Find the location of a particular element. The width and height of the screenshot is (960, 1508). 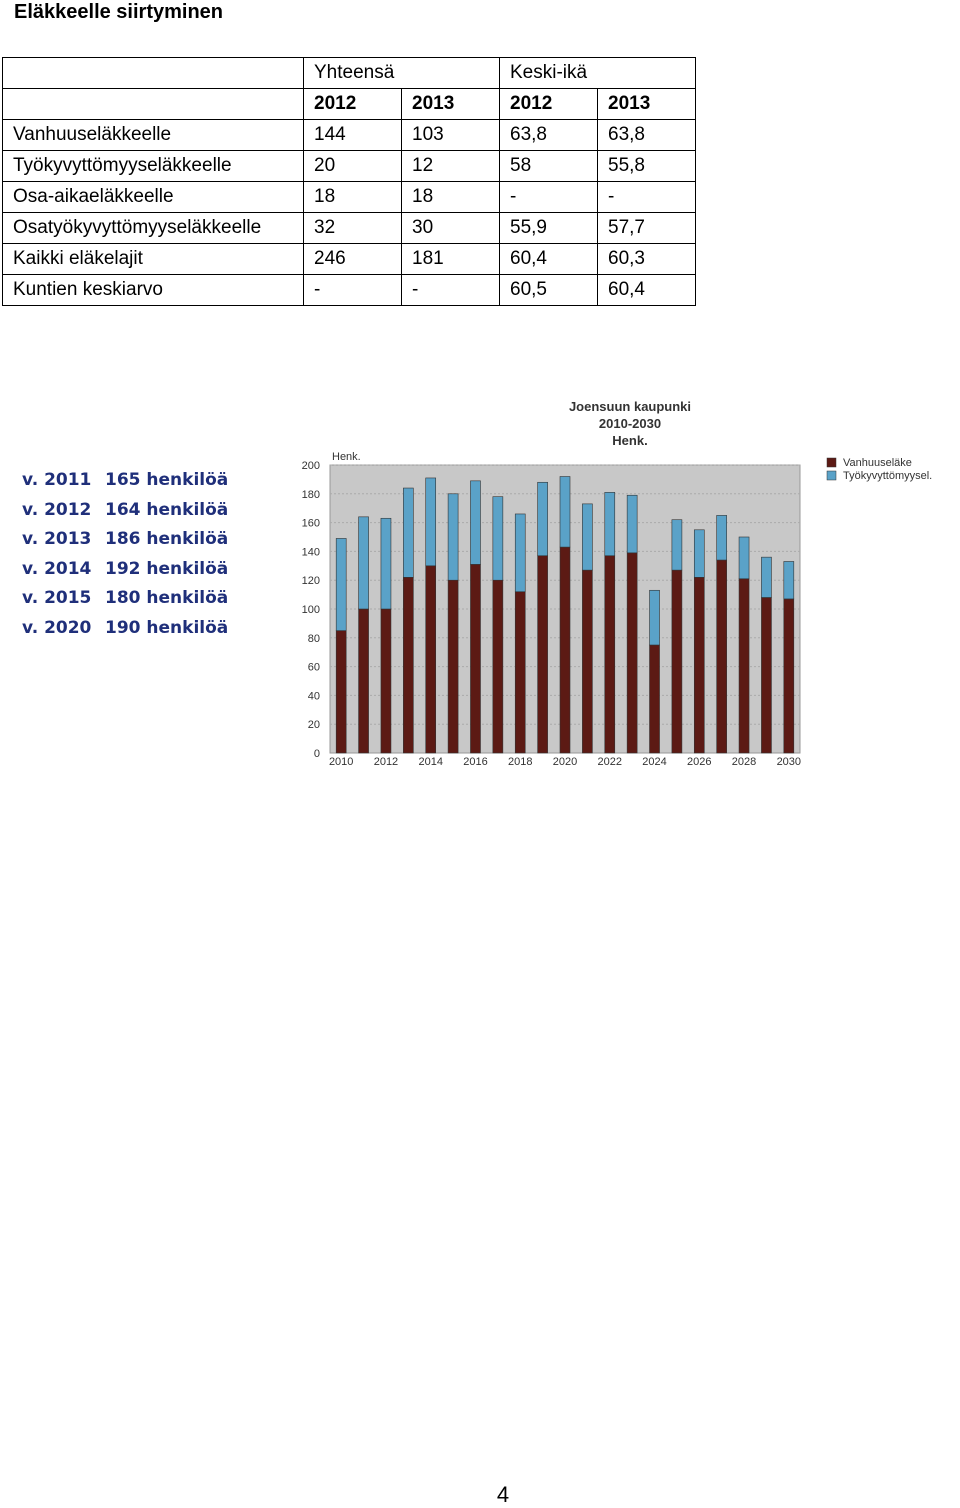

summary-count: 164 henkilöä is located at coordinates (167, 509).